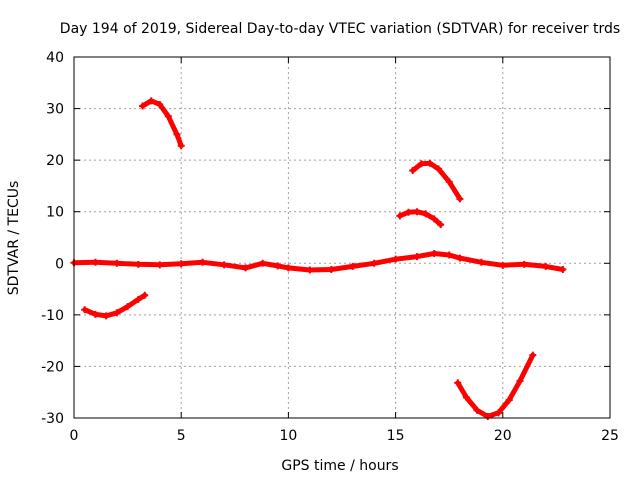 The width and height of the screenshot is (640, 480). Describe the element at coordinates (318, 262) in the screenshot. I see `series-track-main` at that location.